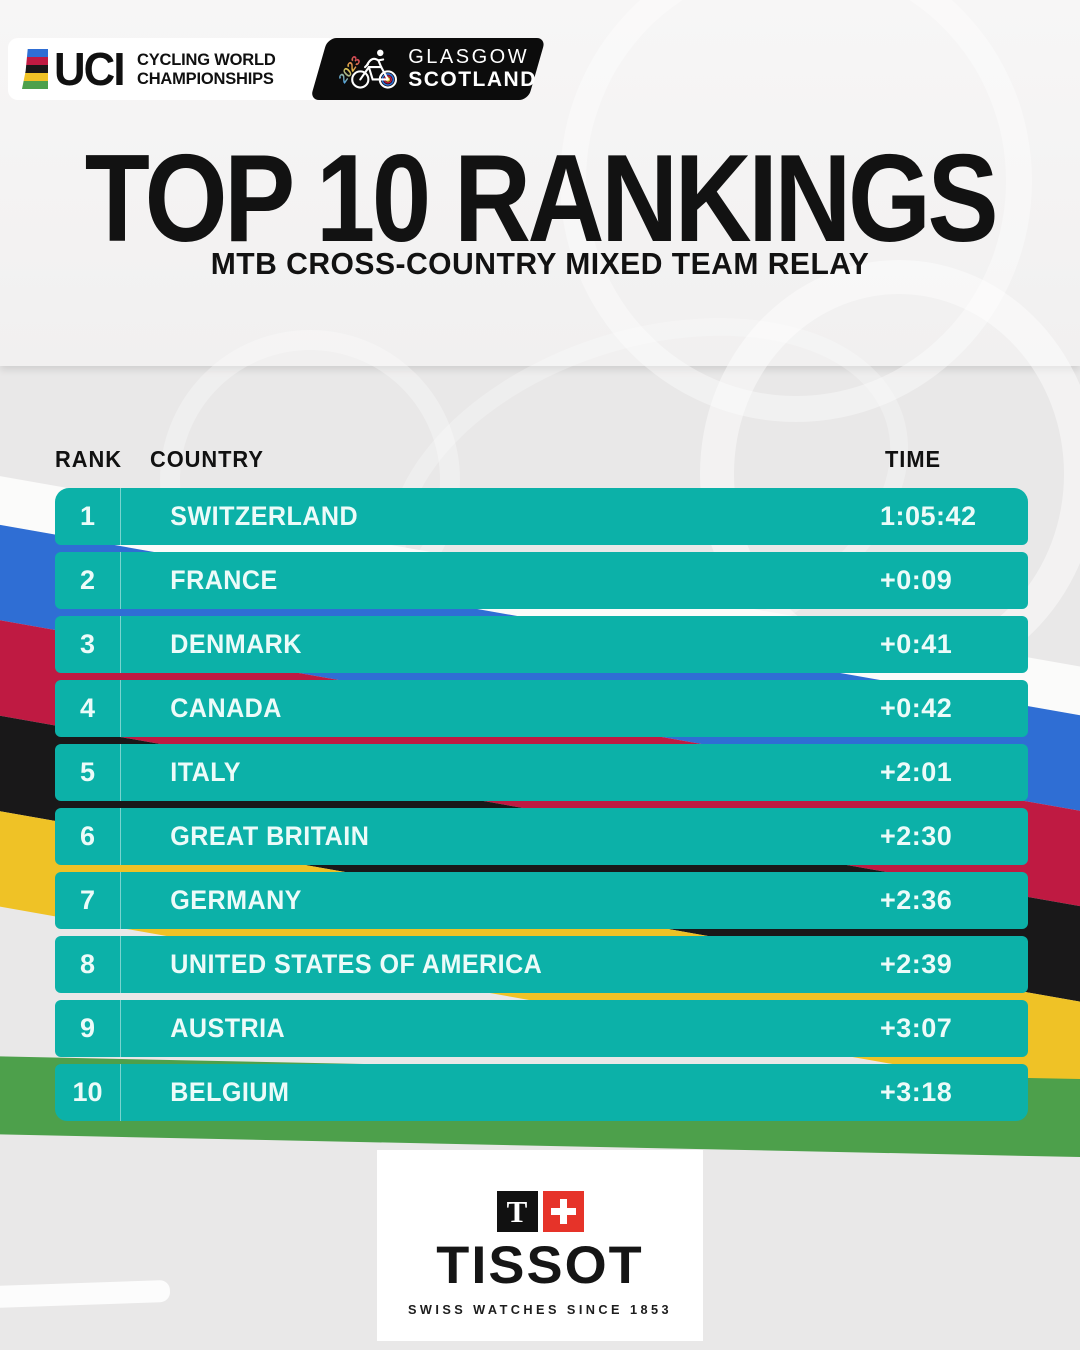 This screenshot has height=1350, width=1080. I want to click on uci-rainbow-mark-icon, so click(35, 69).